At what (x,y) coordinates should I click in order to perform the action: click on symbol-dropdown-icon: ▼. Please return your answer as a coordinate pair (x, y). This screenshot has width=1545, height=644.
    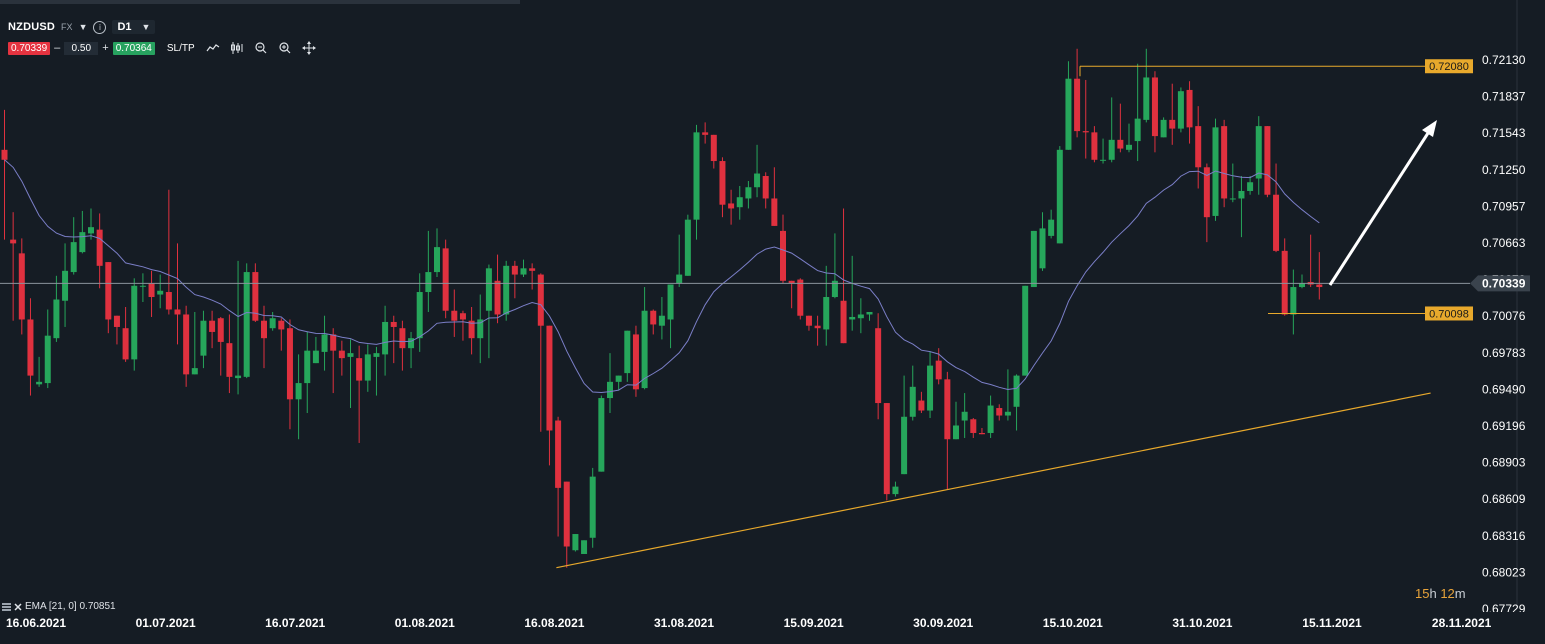
    Looking at the image, I should click on (83, 27).